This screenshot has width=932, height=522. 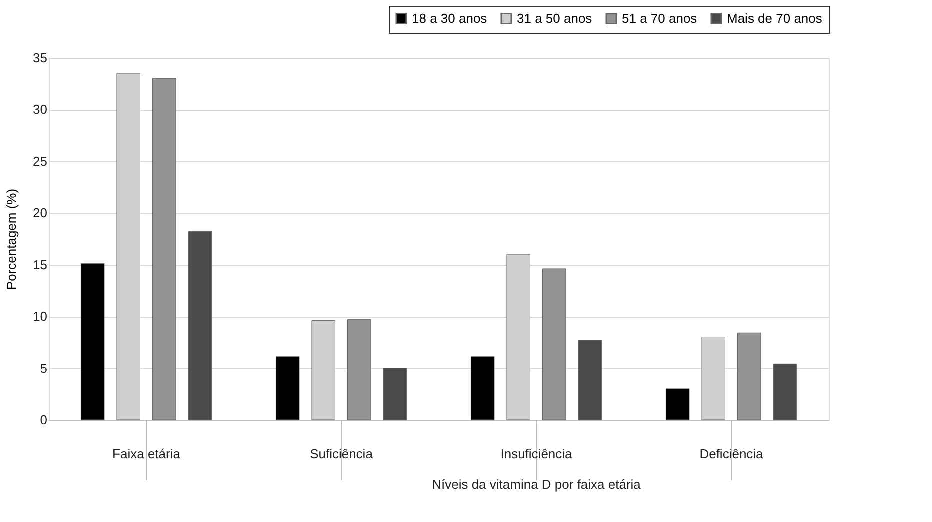 What do you see at coordinates (775, 18) in the screenshot?
I see `legend-label: Mais de 70 anos` at bounding box center [775, 18].